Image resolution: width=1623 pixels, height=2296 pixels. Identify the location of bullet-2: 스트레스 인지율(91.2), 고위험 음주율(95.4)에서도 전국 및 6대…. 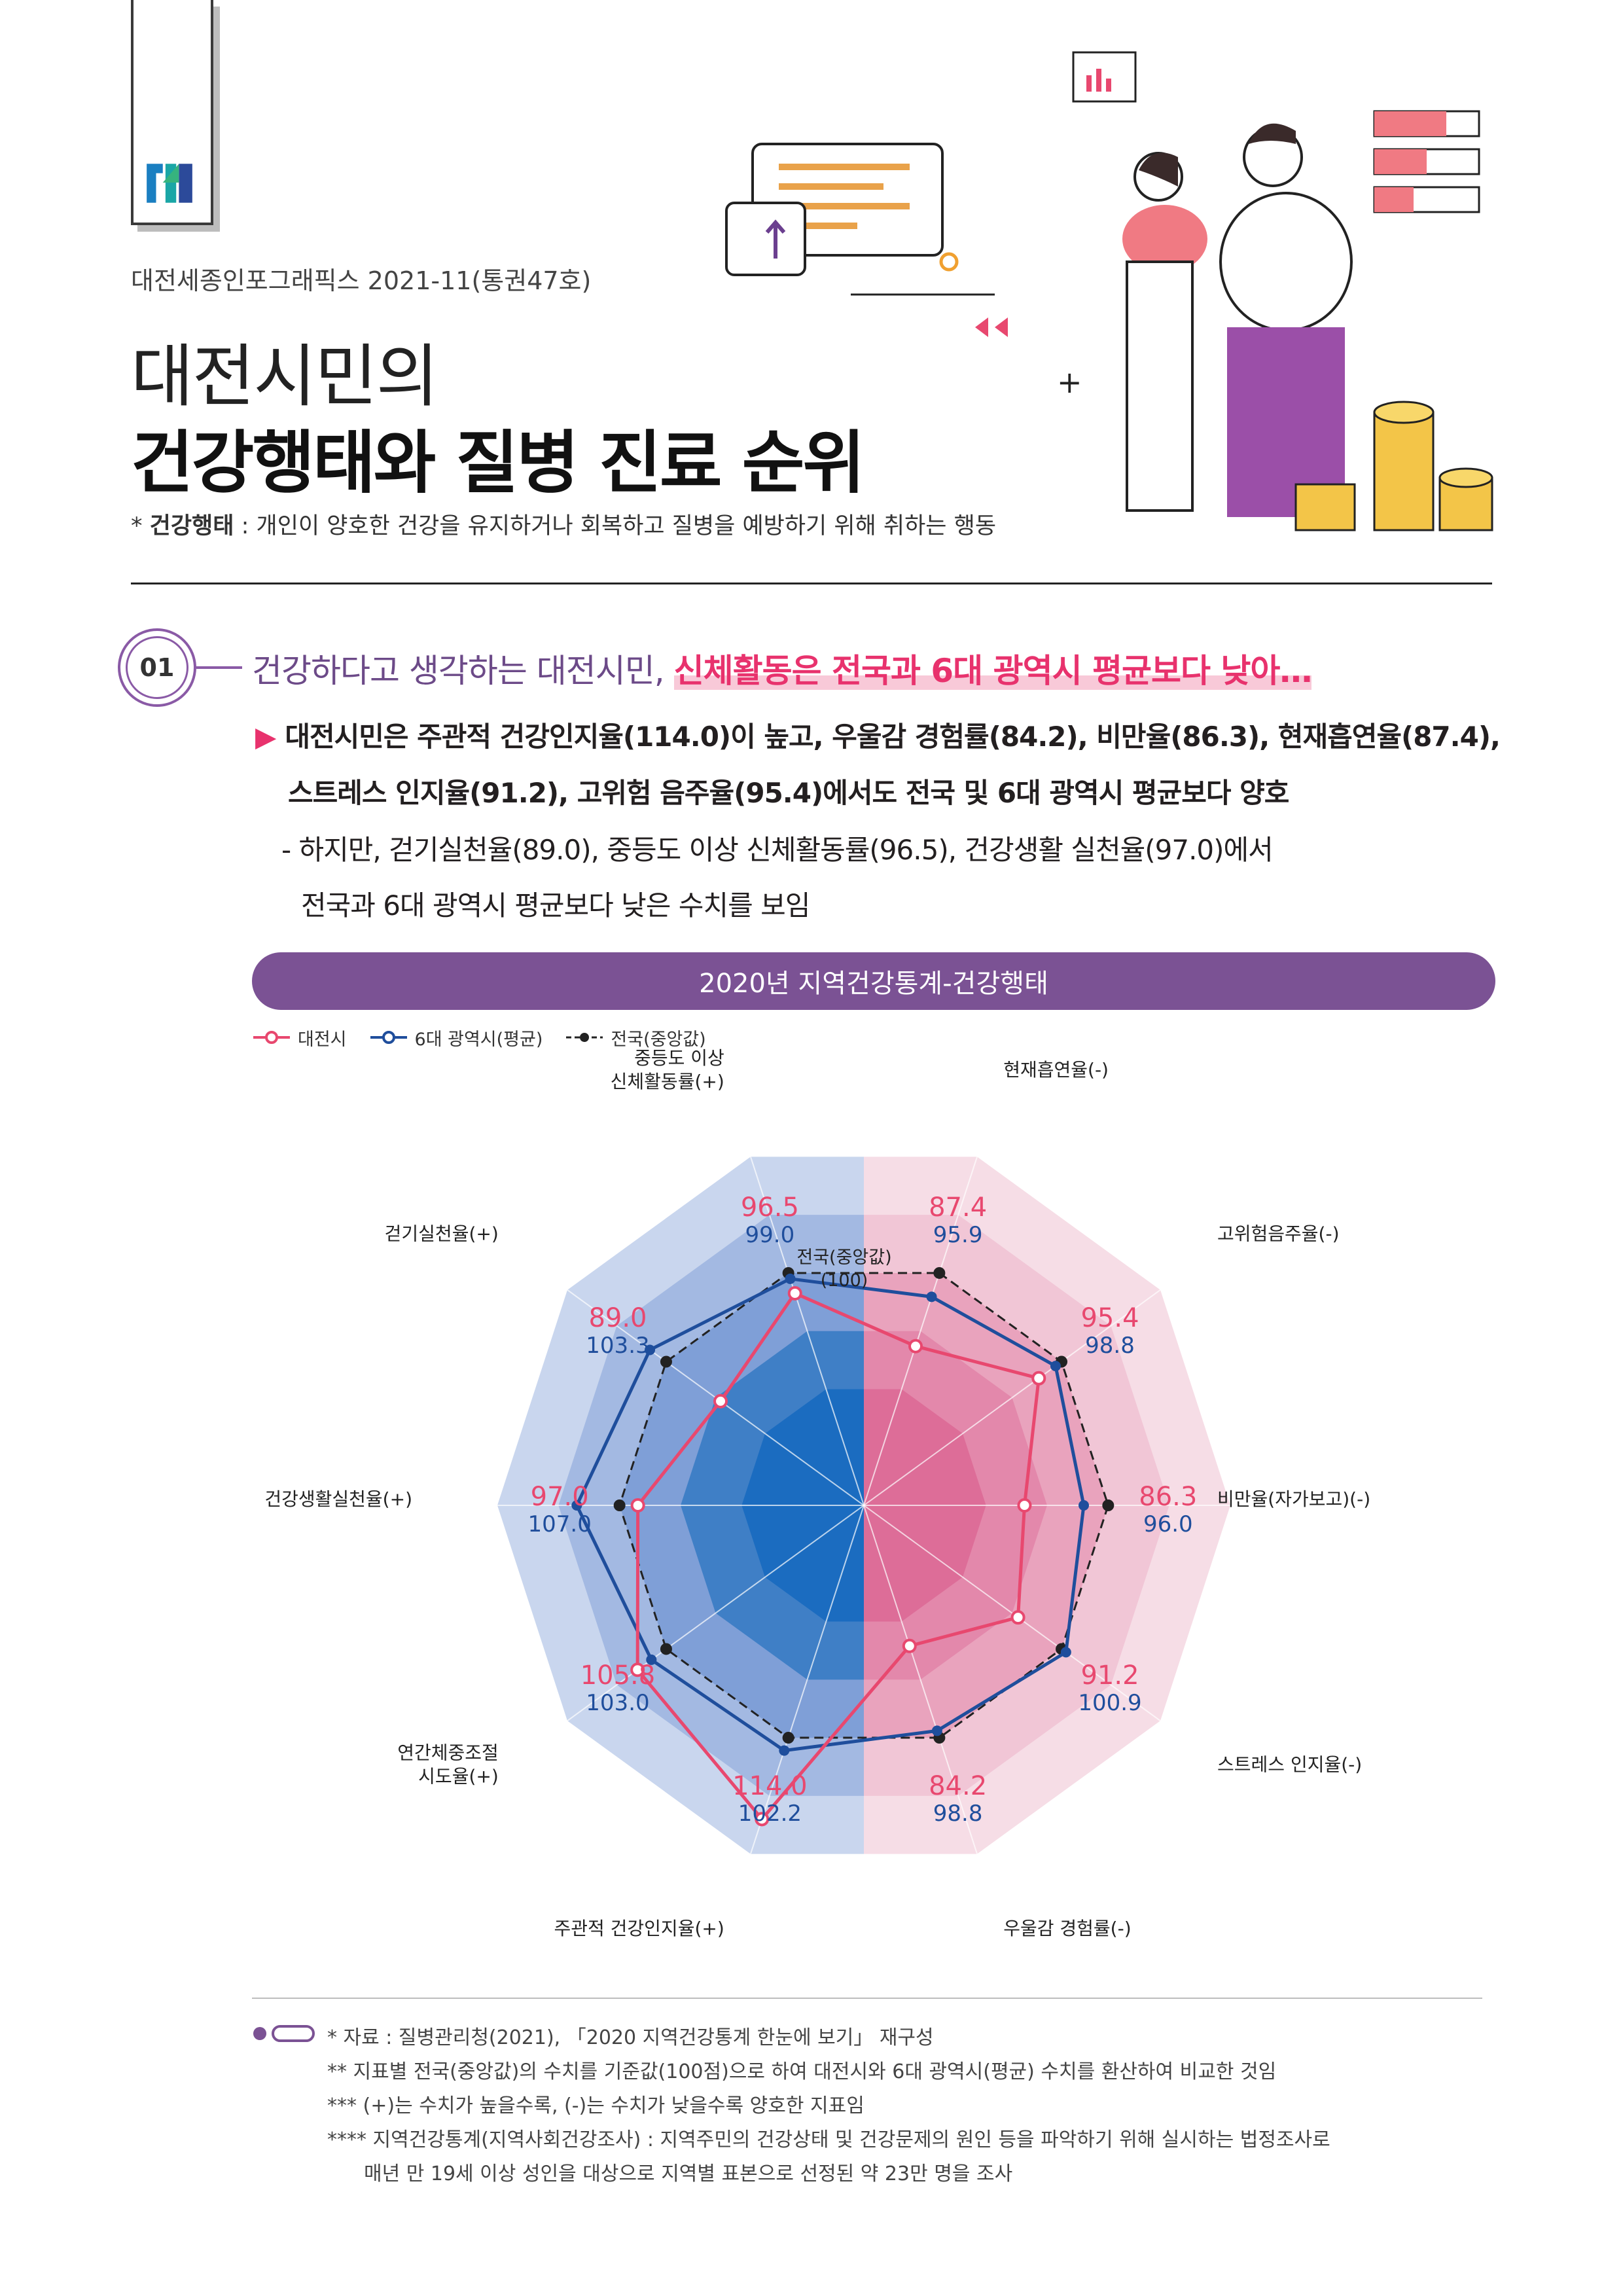
(788, 793).